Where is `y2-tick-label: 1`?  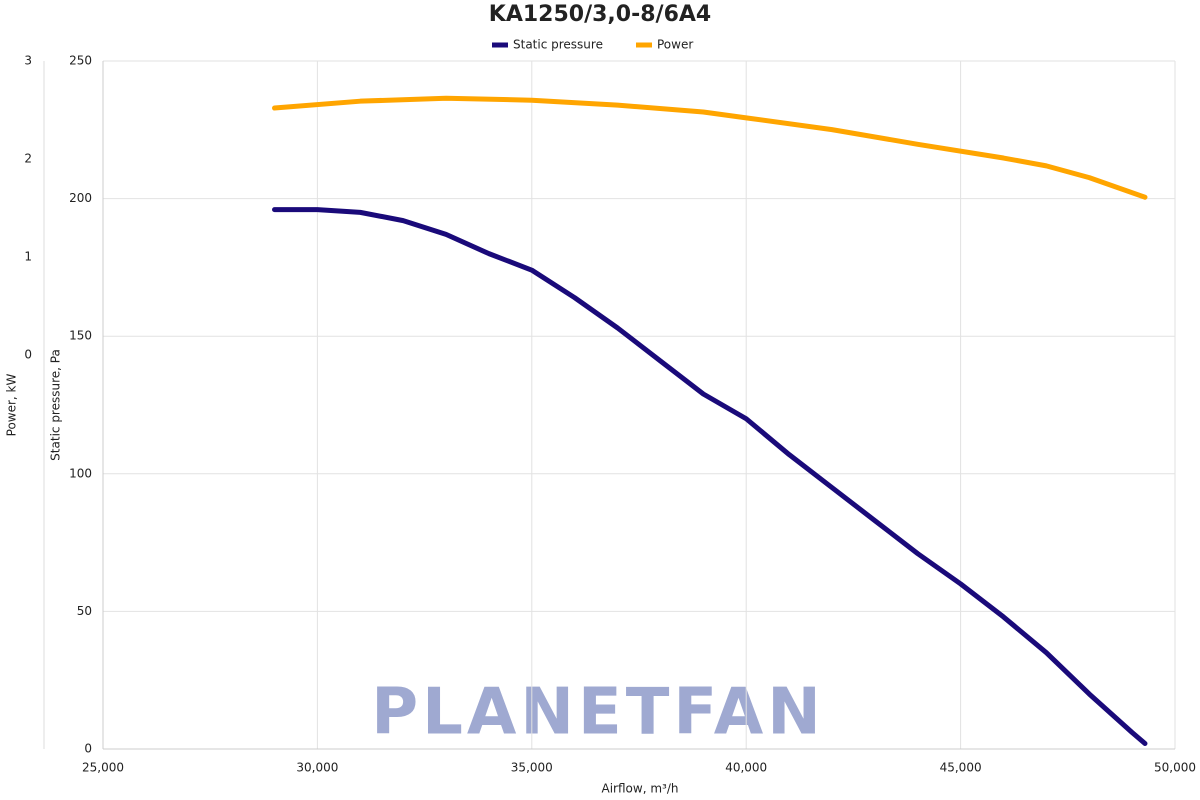 y2-tick-label: 1 is located at coordinates (28, 257).